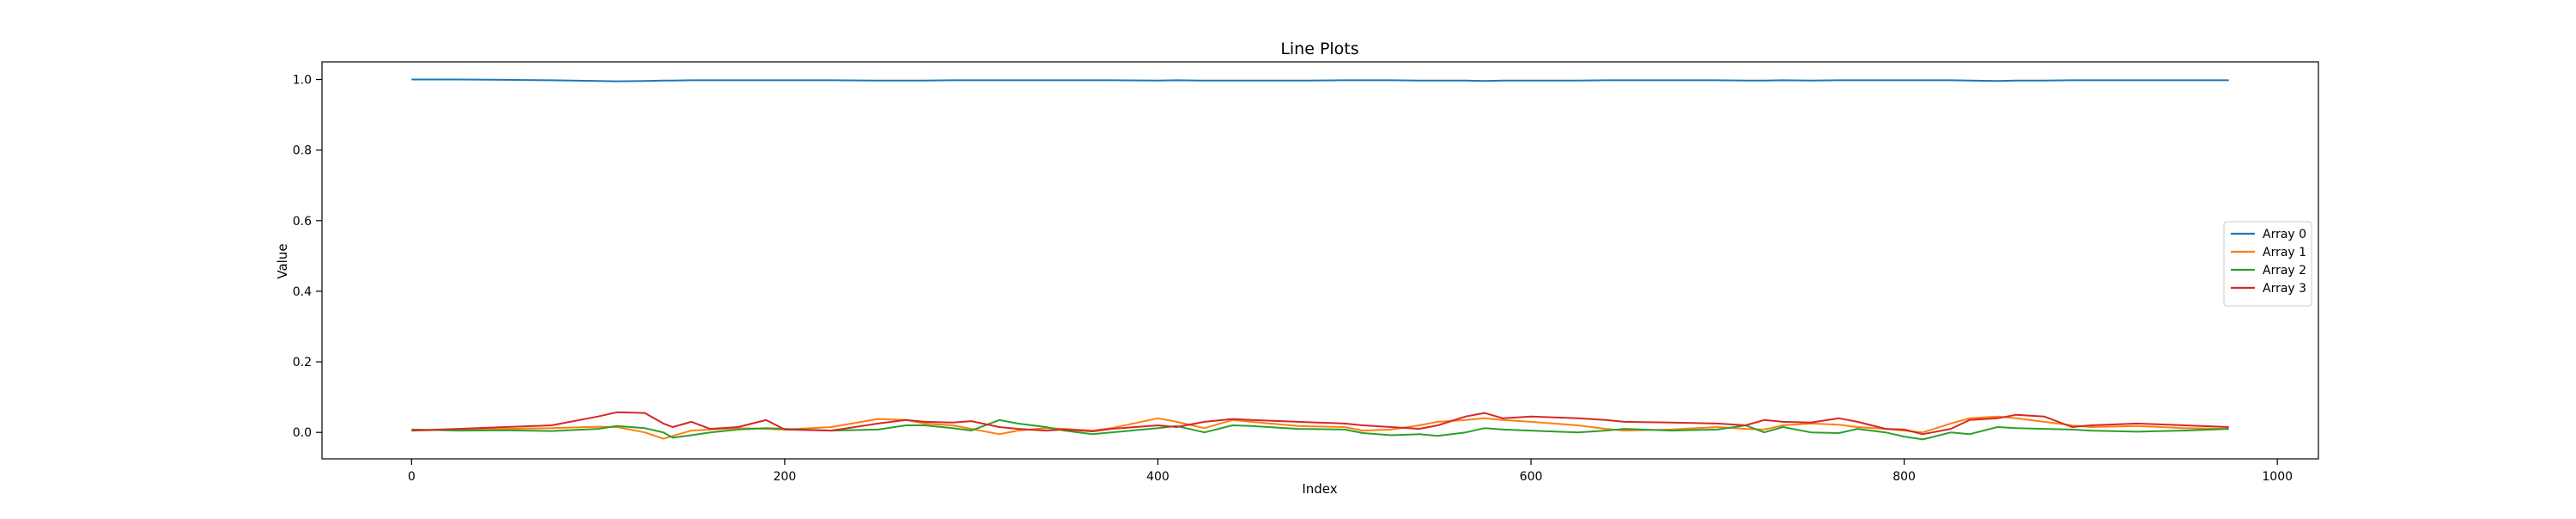  Describe the element at coordinates (302, 292) in the screenshot. I see `y-tick-label: 0.4` at that location.